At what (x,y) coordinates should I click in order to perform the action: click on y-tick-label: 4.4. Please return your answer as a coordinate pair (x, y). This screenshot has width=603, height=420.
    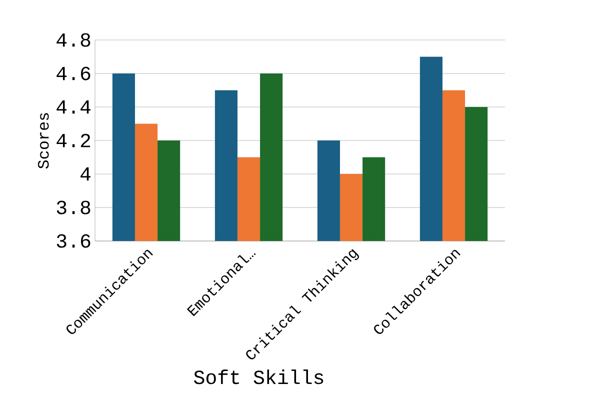
    Looking at the image, I should click on (73, 107).